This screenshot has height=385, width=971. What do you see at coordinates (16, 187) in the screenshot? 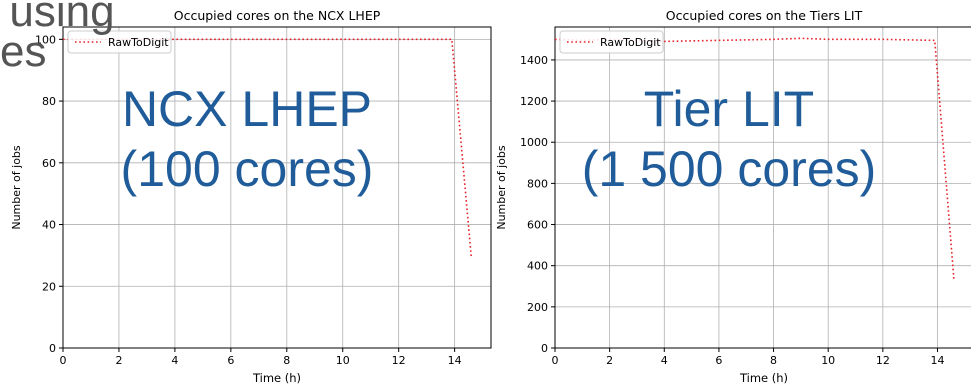
I see `chart0-y-axis-label: Number of jobs` at bounding box center [16, 187].